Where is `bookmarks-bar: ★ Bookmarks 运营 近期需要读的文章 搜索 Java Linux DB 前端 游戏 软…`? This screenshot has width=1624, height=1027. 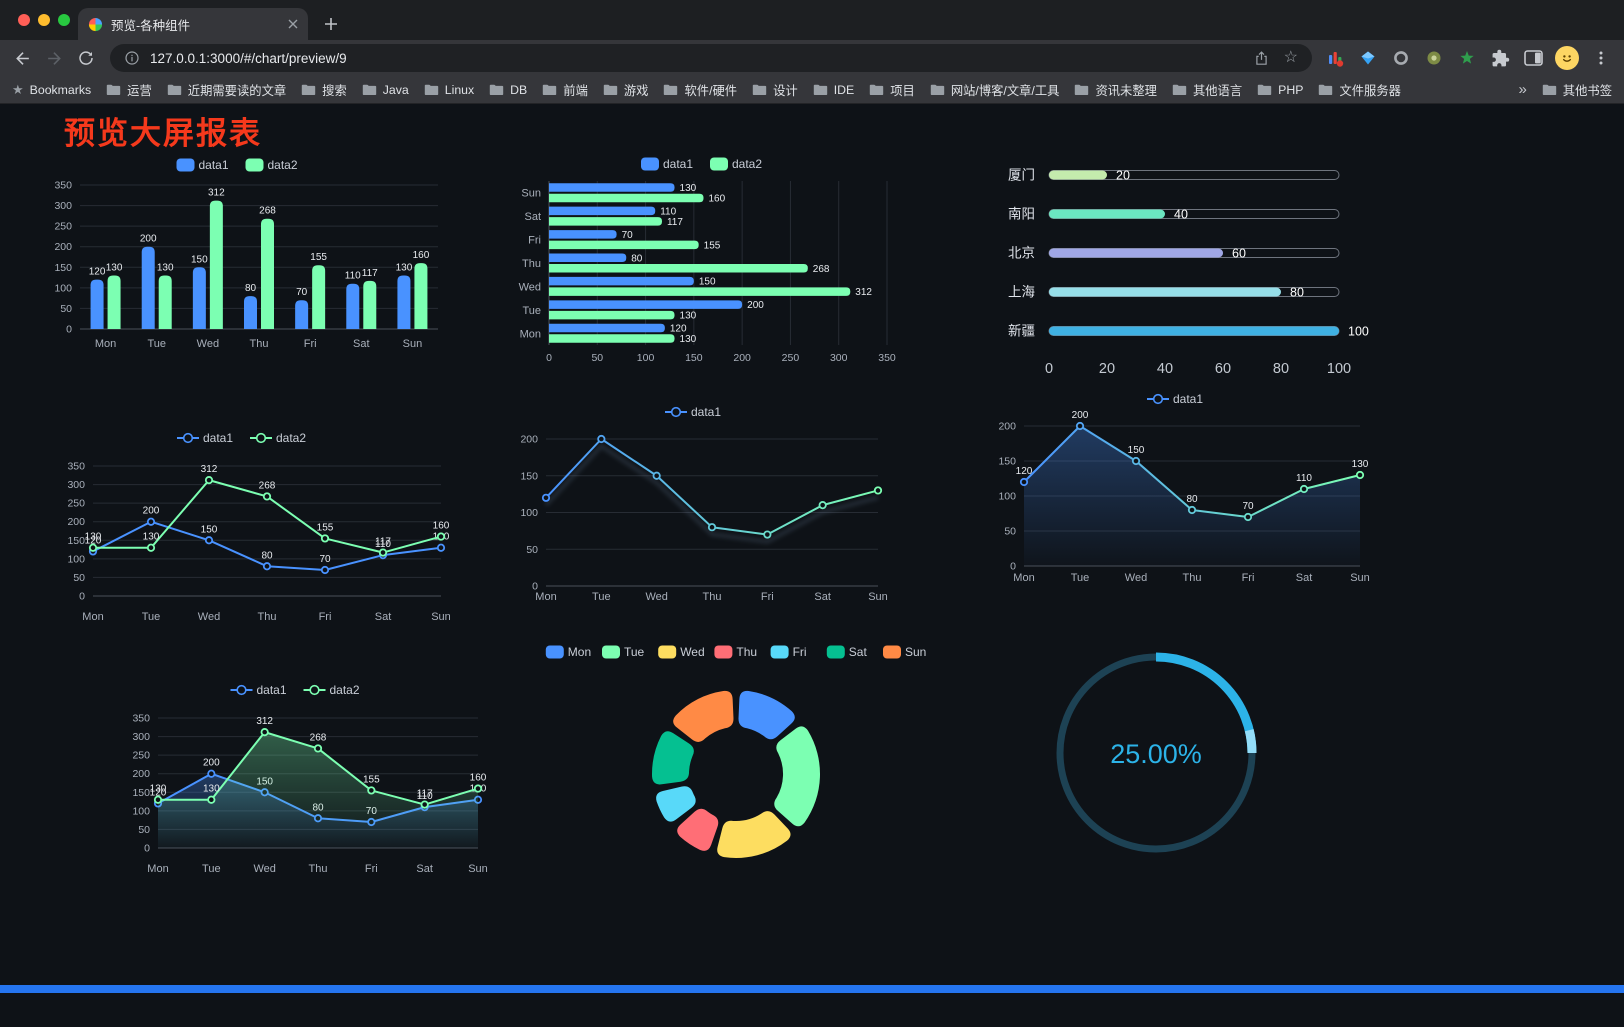 bookmarks-bar: ★ Bookmarks 运营 近期需要读的文章 搜索 Java Linux DB 前端 游戏 软… is located at coordinates (812, 90).